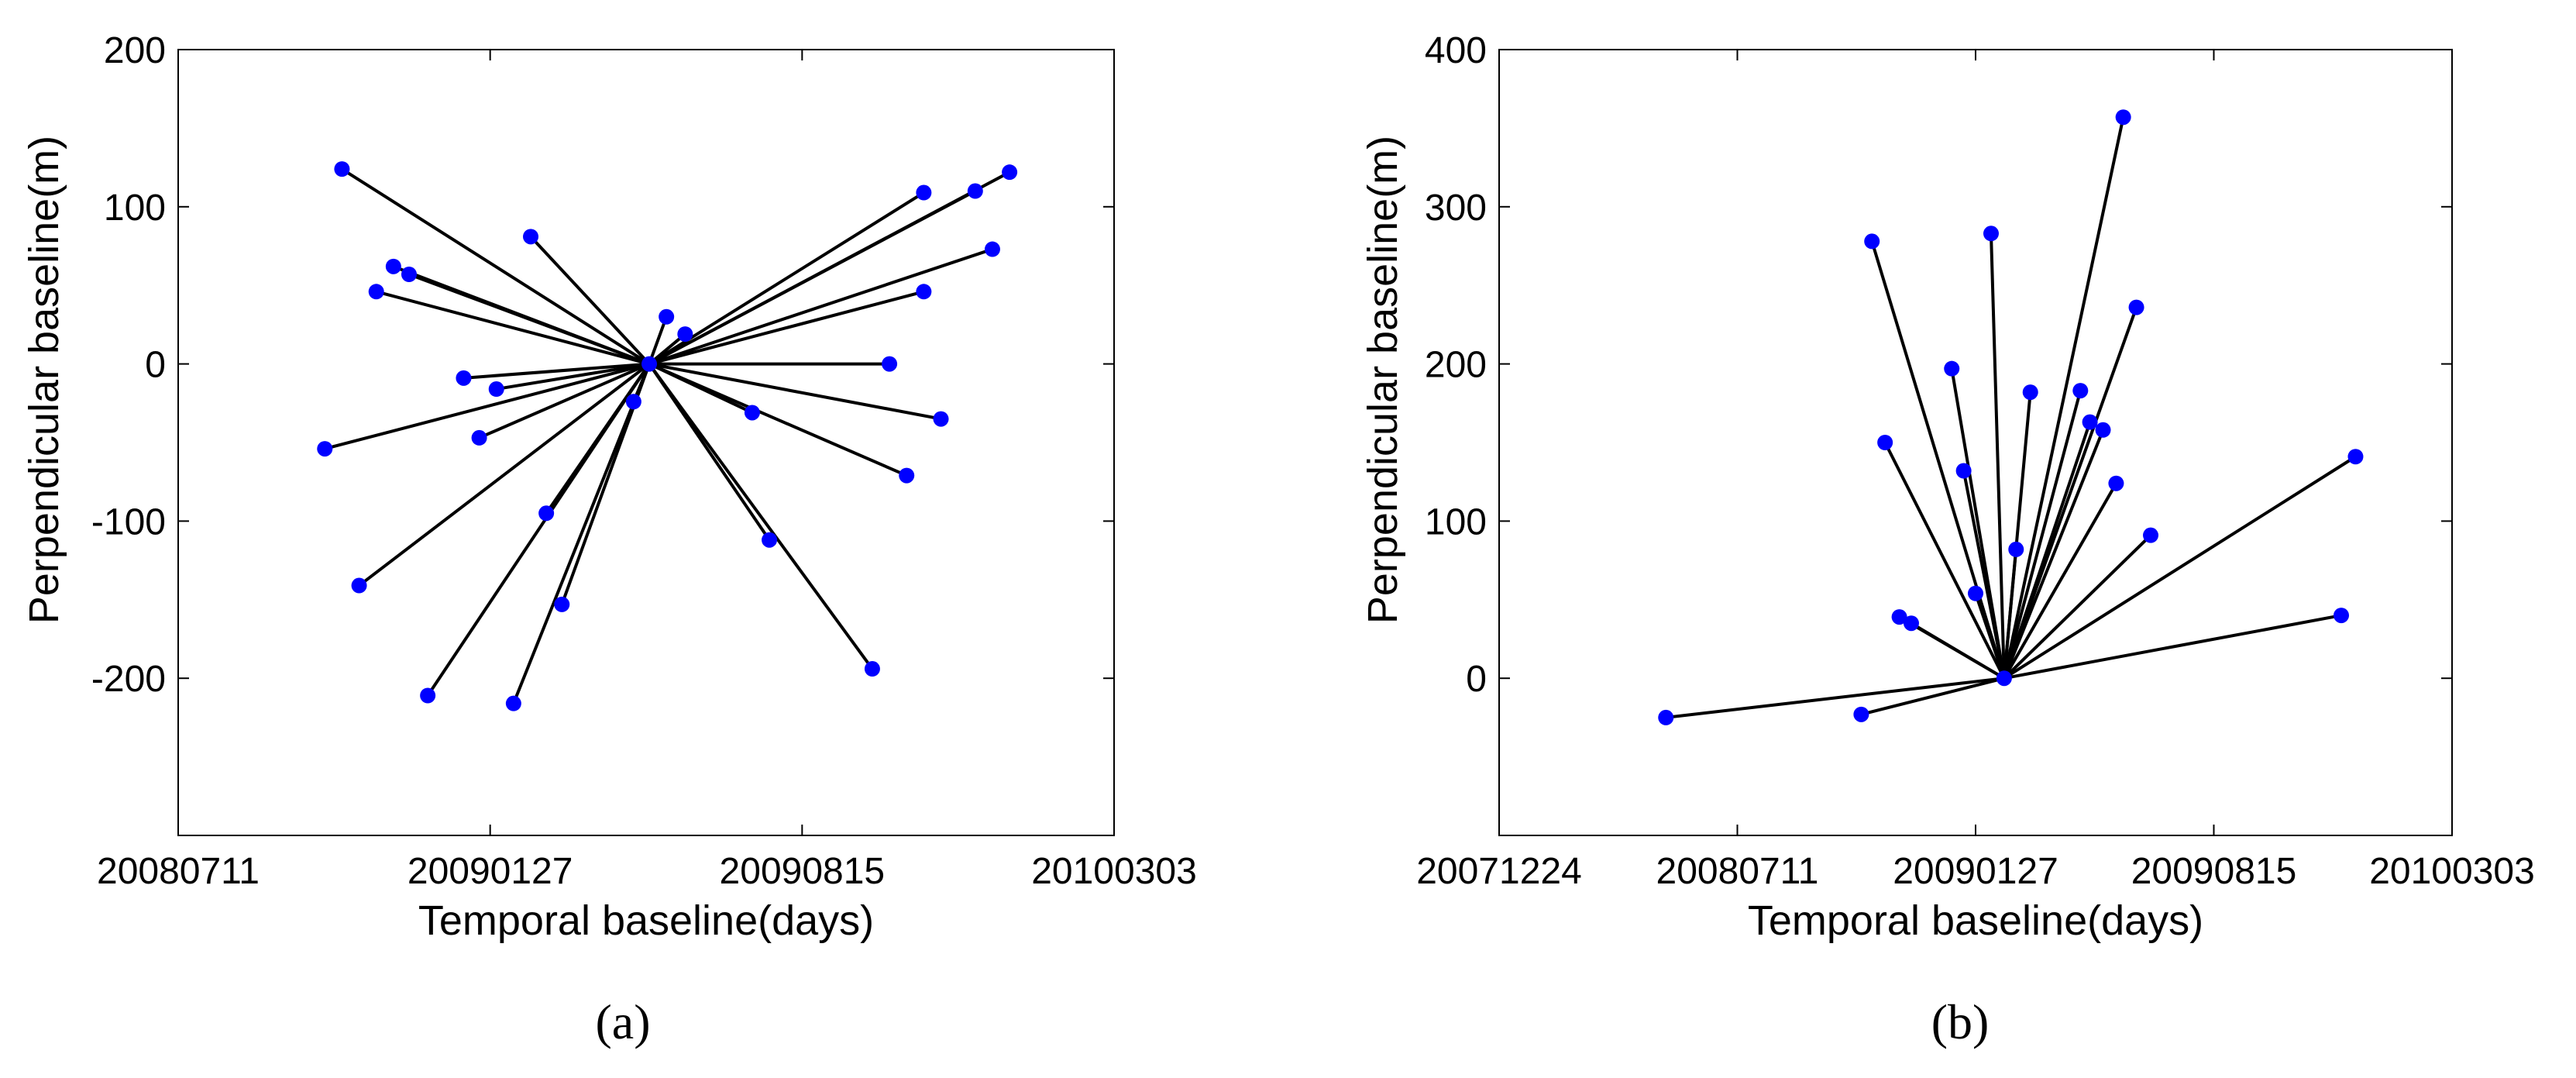 Image resolution: width=2576 pixels, height=1078 pixels. What do you see at coordinates (647, 871) in the screenshot?
I see `panel-a-x-tick-labels: 20080711 20090127 20090815 20100303` at bounding box center [647, 871].